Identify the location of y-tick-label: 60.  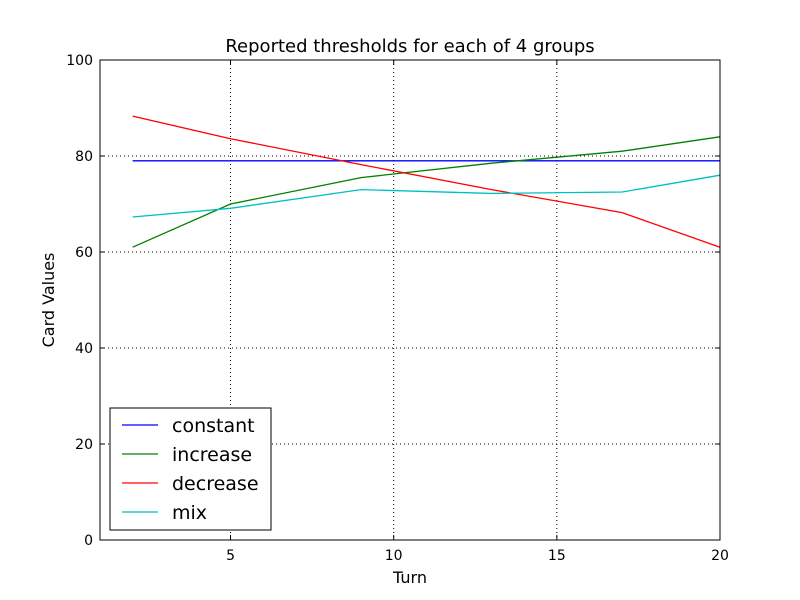
(84, 253).